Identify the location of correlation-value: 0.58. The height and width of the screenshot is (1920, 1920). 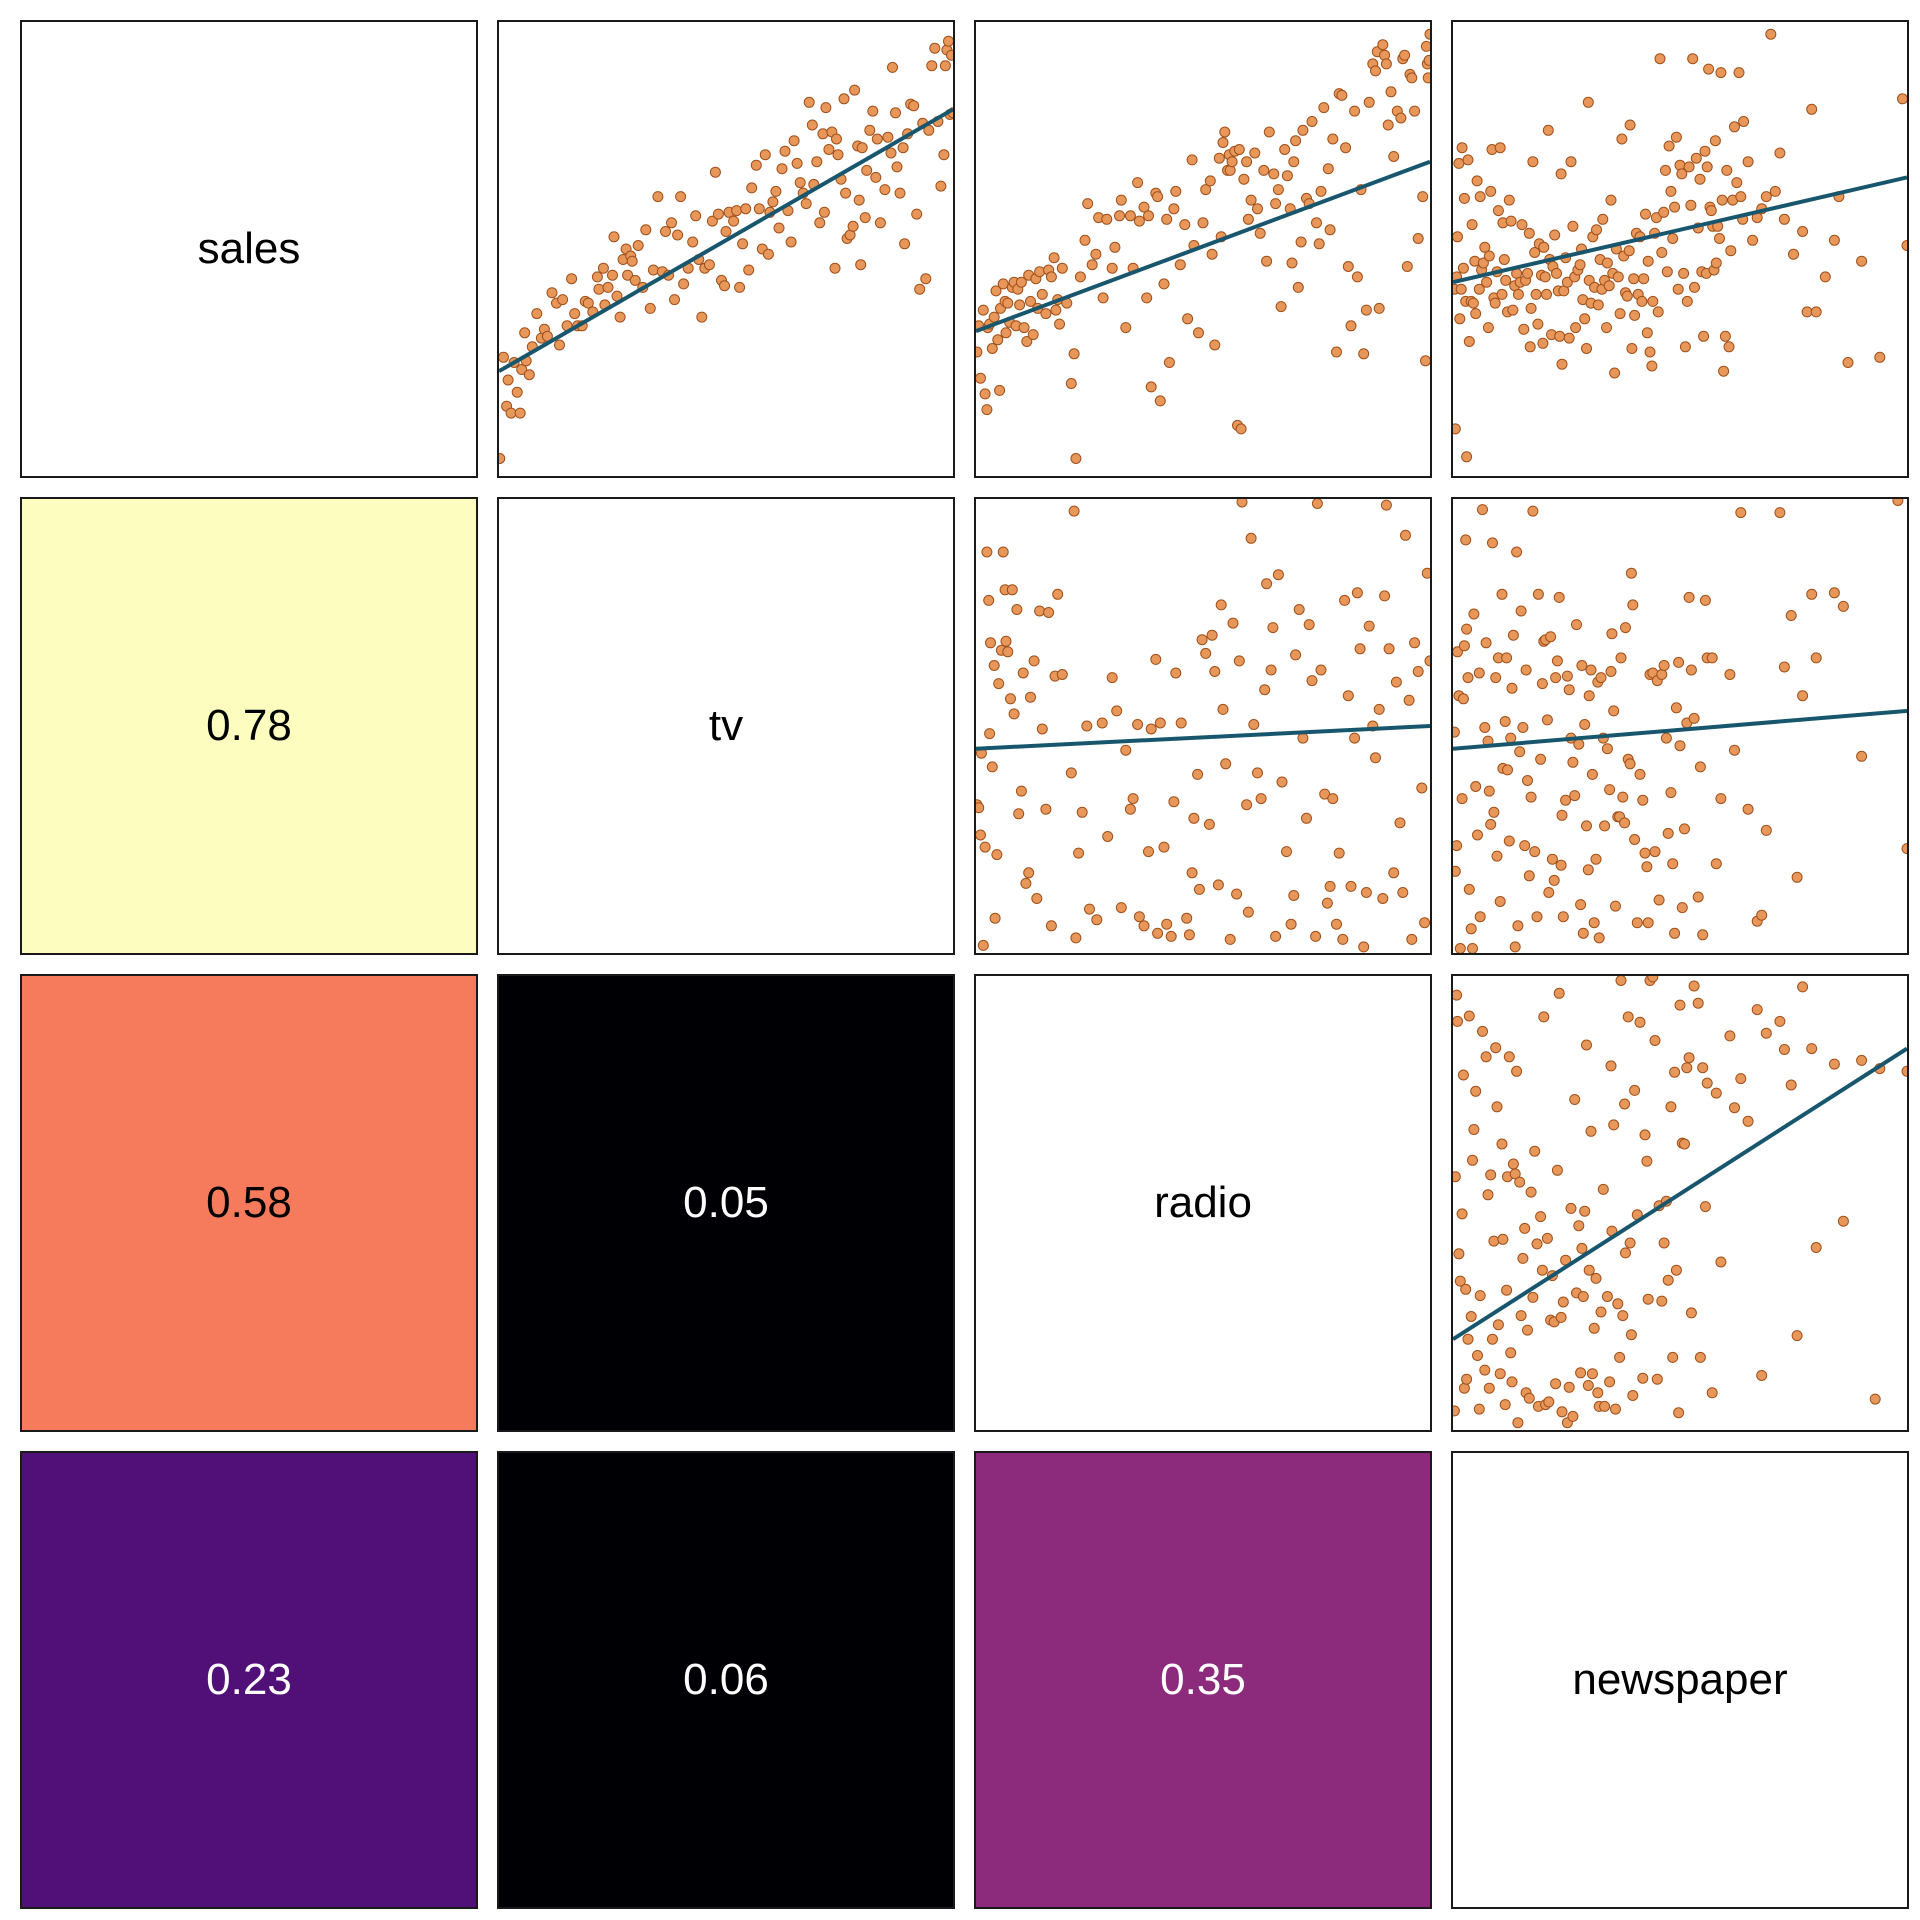
(249, 1202).